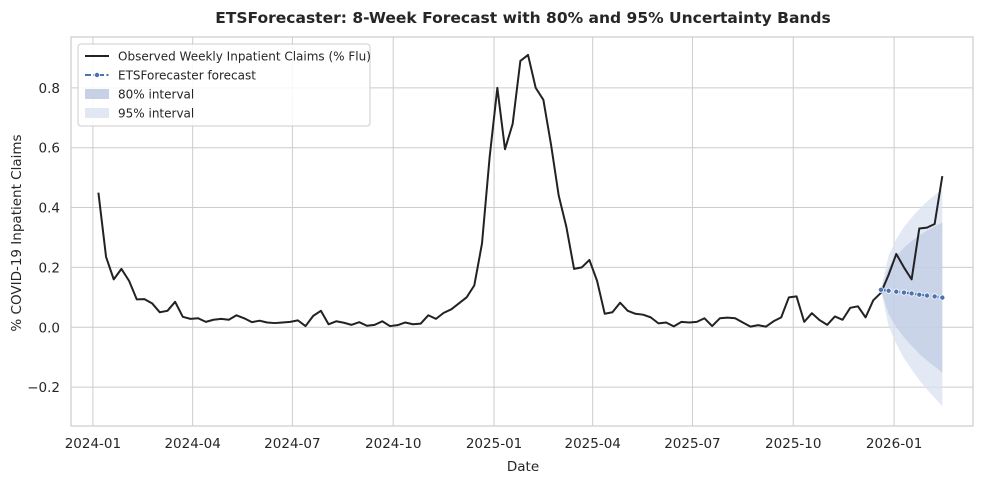  What do you see at coordinates (292, 444) in the screenshot?
I see `x-tick-label: 2024-07` at bounding box center [292, 444].